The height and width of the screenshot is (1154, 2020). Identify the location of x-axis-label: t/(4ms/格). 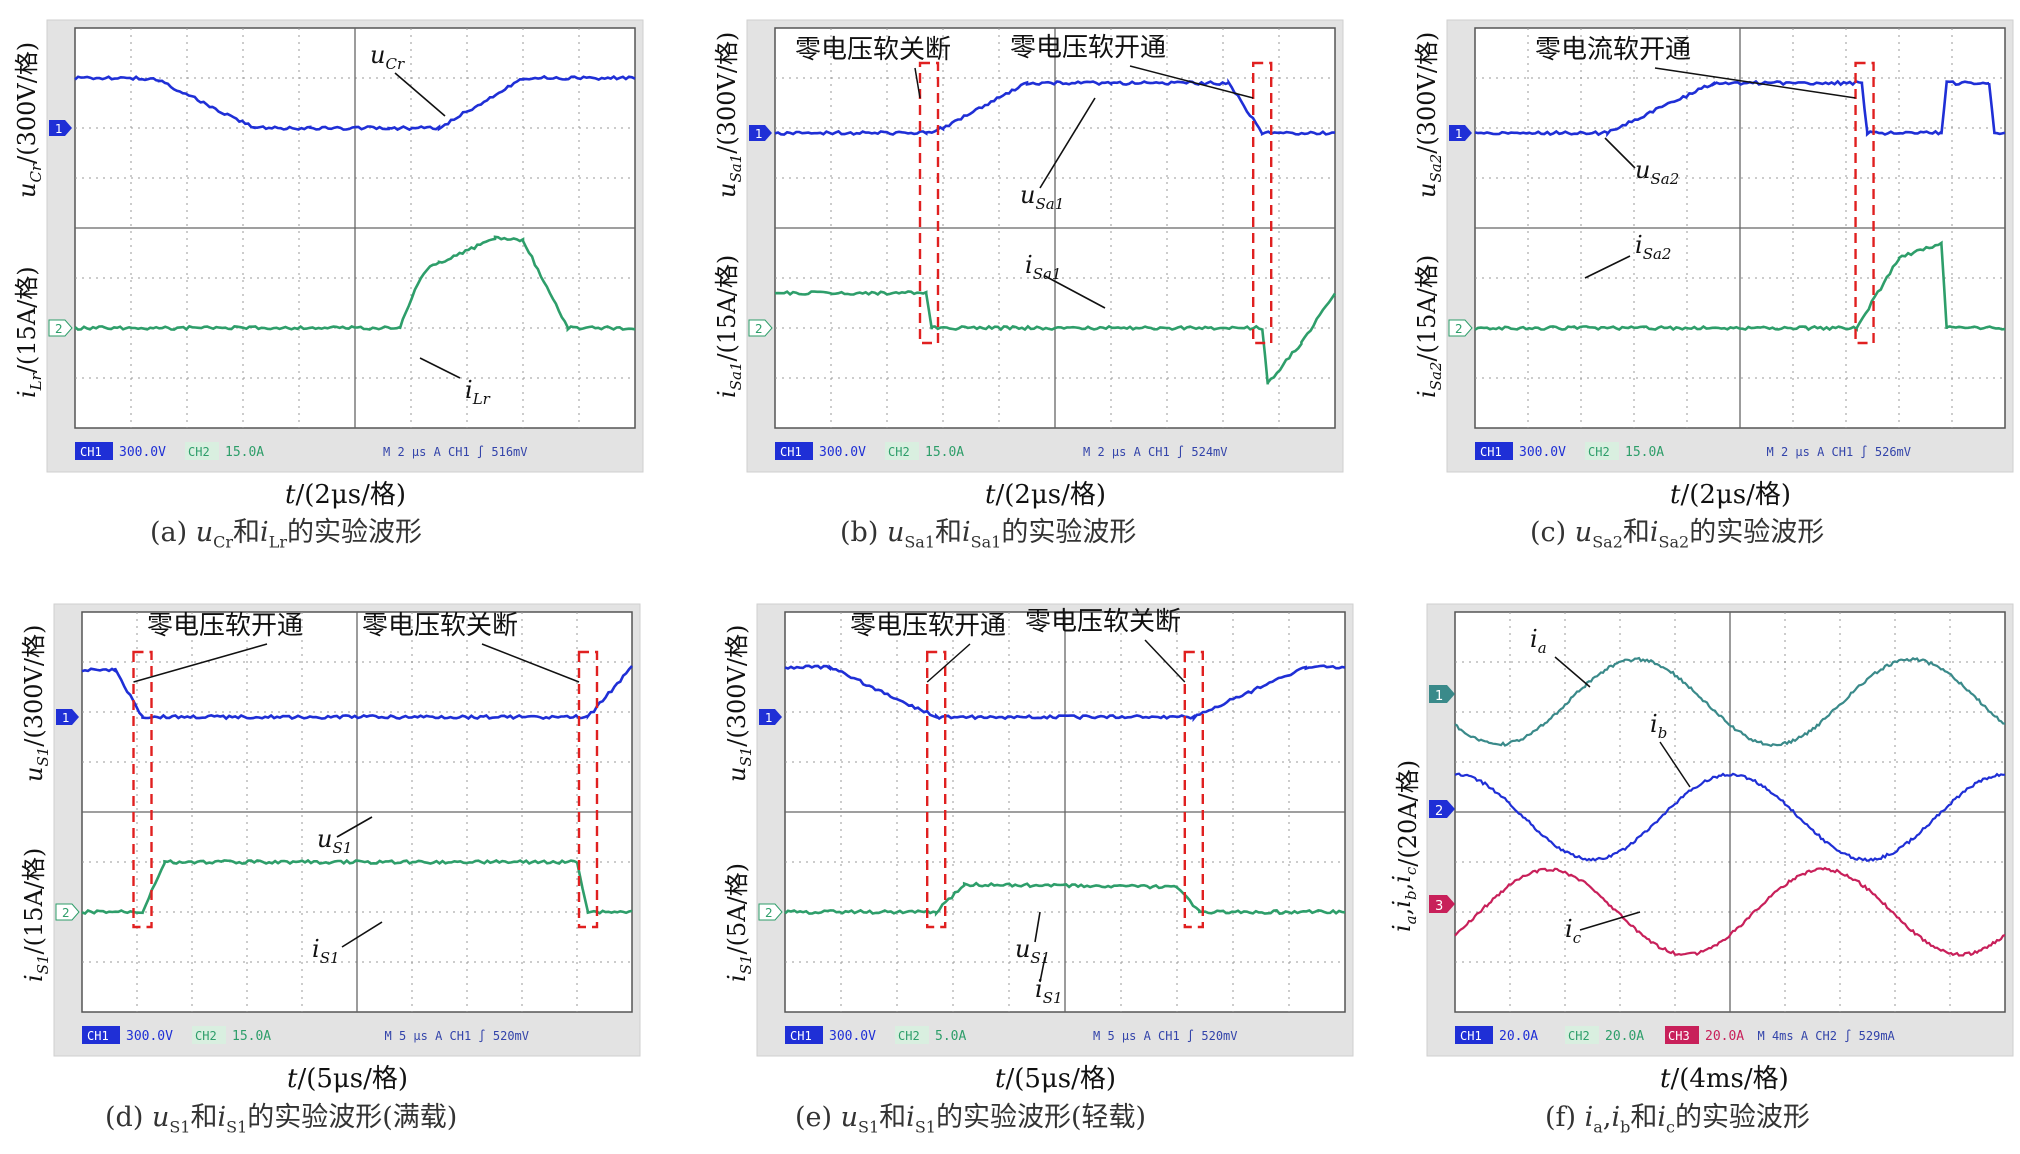
(1724, 1079).